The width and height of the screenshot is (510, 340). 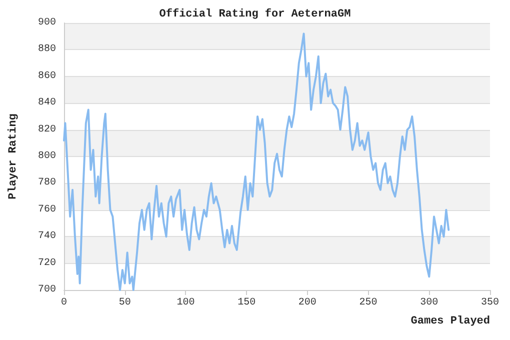 What do you see at coordinates (47, 23) in the screenshot?
I see `y-tick-label: 900` at bounding box center [47, 23].